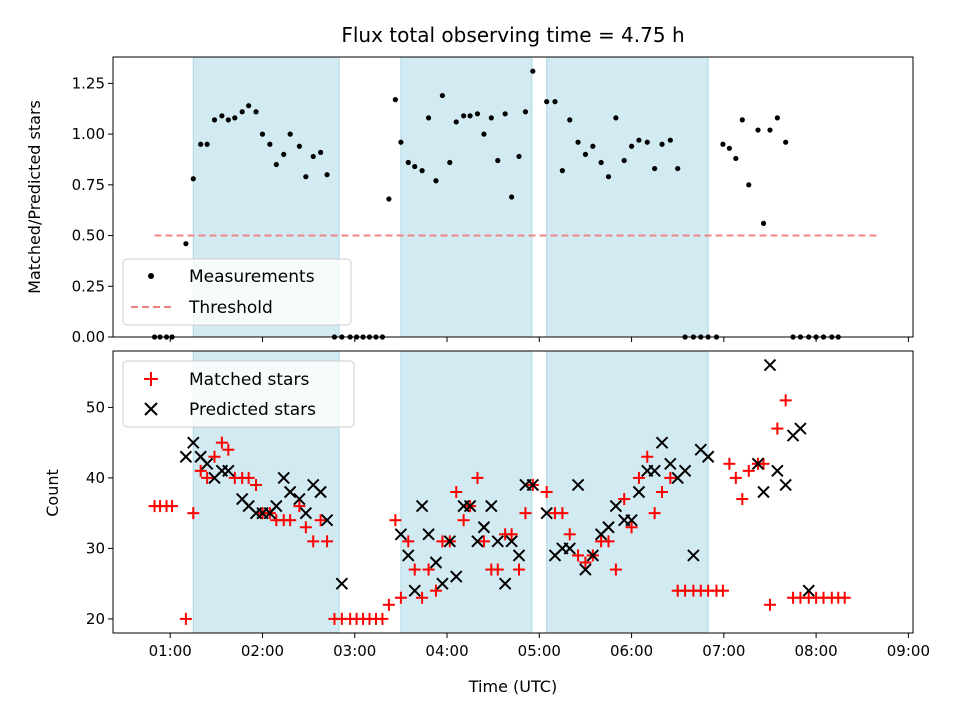 The width and height of the screenshot is (960, 720). Describe the element at coordinates (170, 651) in the screenshot. I see `x-tick-label: 01:00` at that location.